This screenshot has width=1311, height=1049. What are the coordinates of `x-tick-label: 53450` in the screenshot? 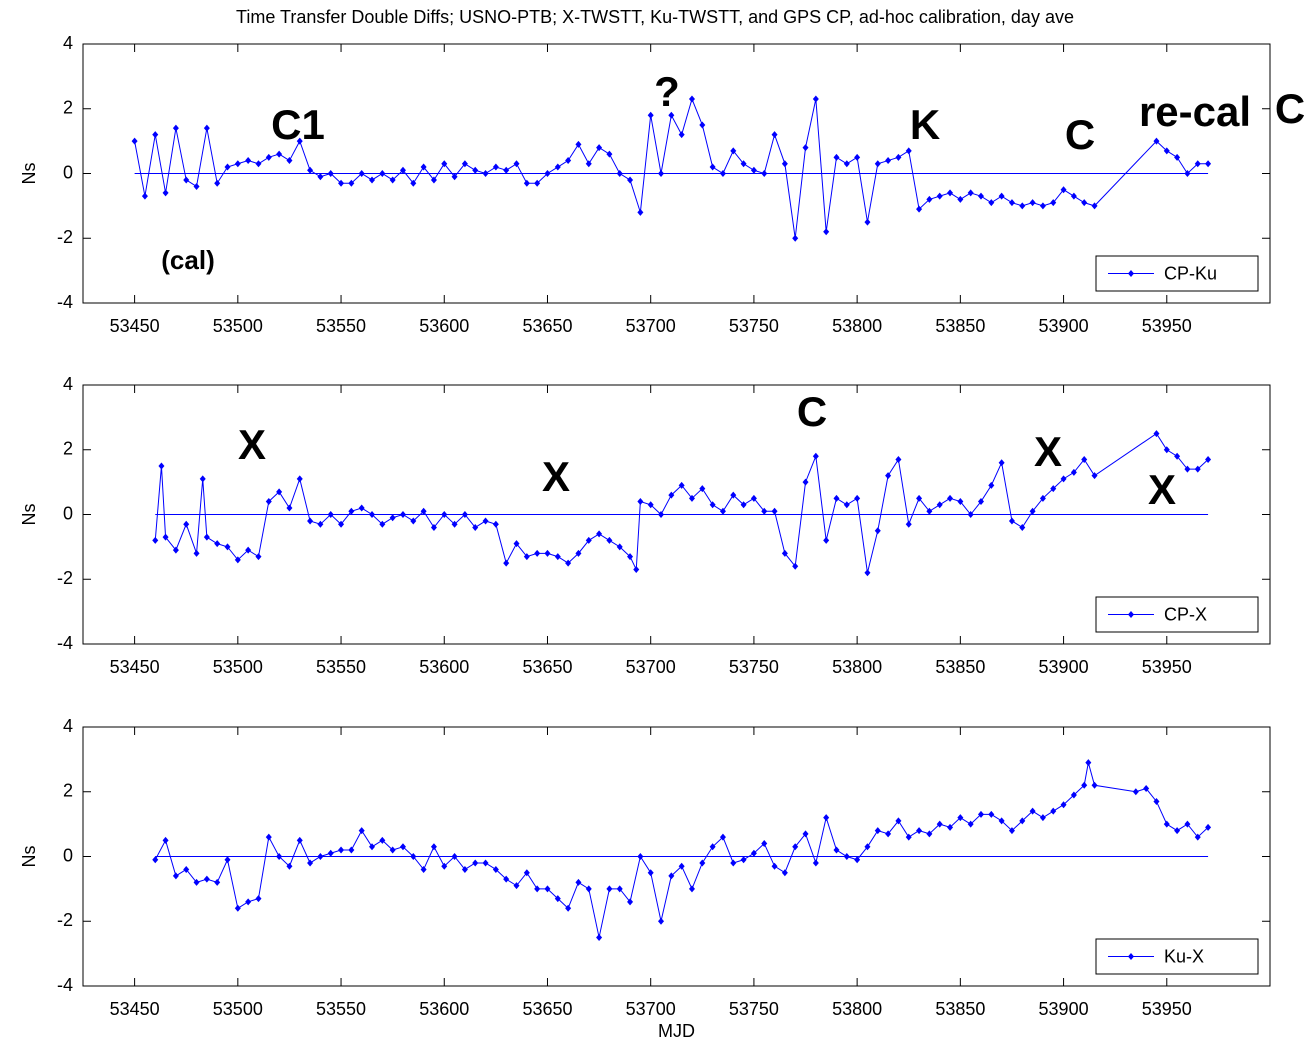 It's located at (135, 326).